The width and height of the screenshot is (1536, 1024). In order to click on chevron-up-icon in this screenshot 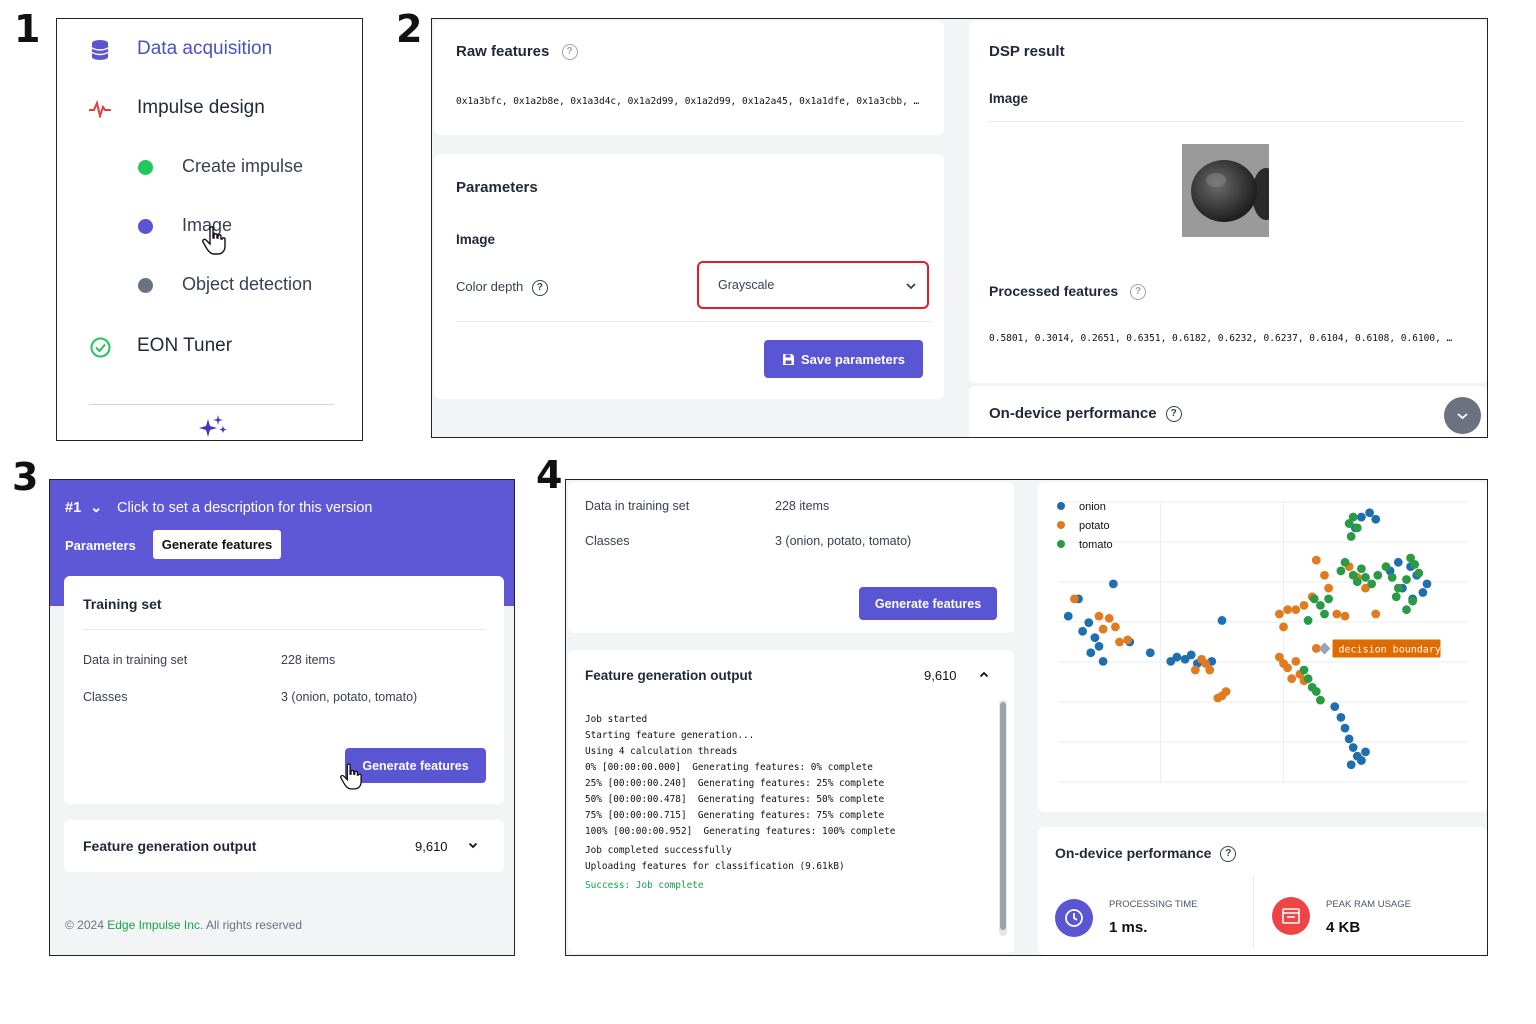, I will do `click(984, 674)`.